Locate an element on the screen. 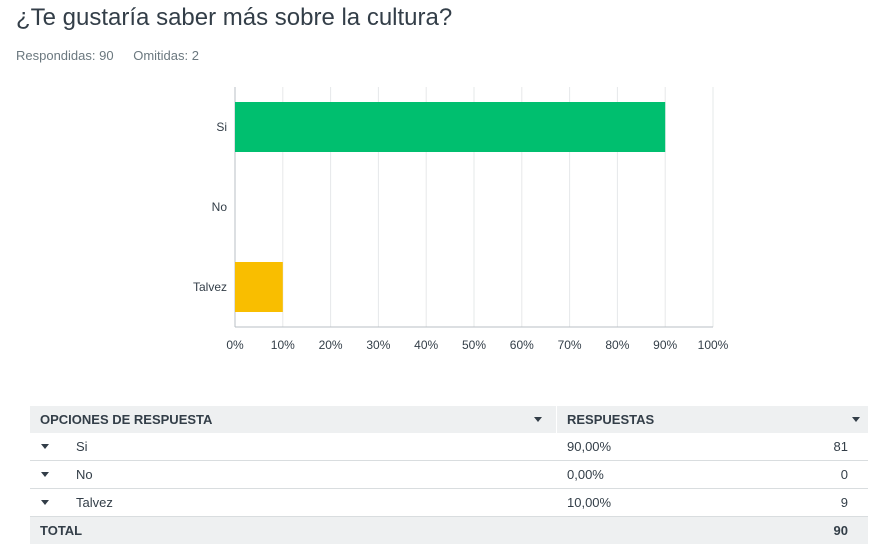 This screenshot has width=874, height=556. option-label: Talvez is located at coordinates (94, 502).